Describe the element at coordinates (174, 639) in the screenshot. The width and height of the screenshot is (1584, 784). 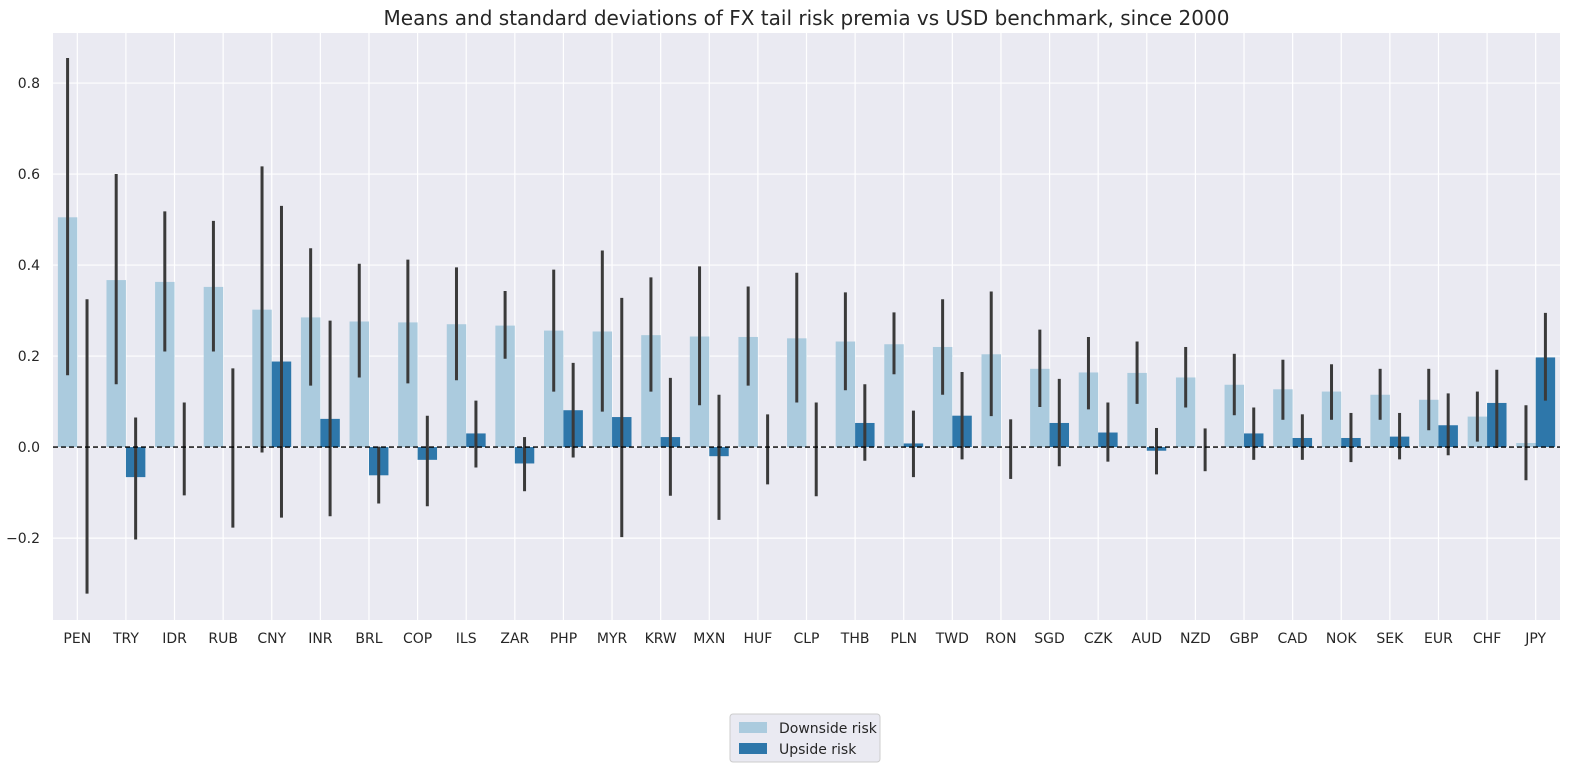
I see `x-tick-label: IDR` at that location.